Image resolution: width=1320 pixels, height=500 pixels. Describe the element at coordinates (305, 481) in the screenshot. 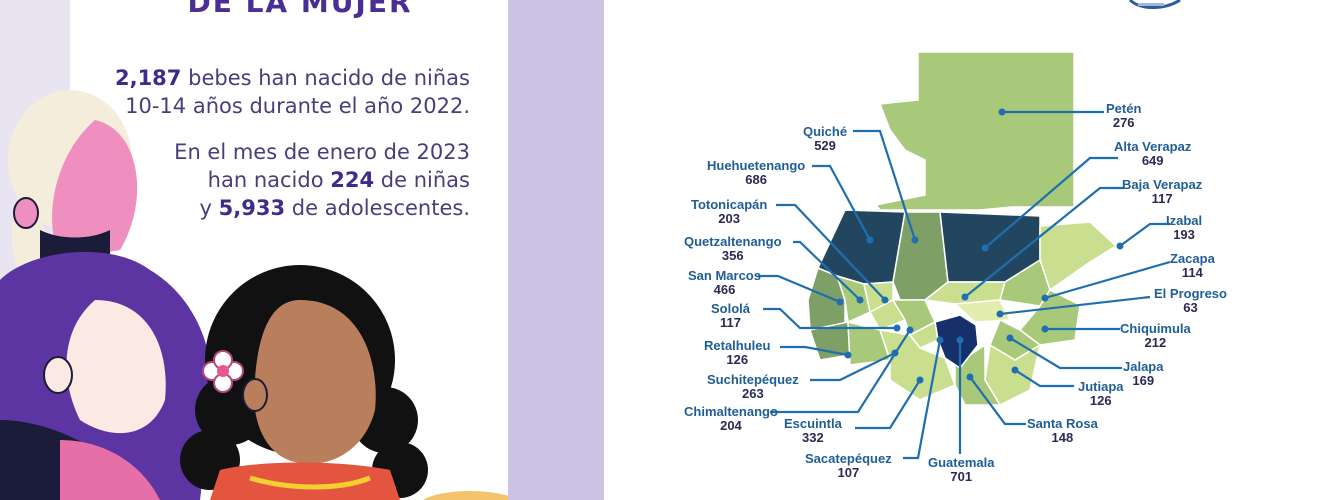

I see `blouse` at that location.